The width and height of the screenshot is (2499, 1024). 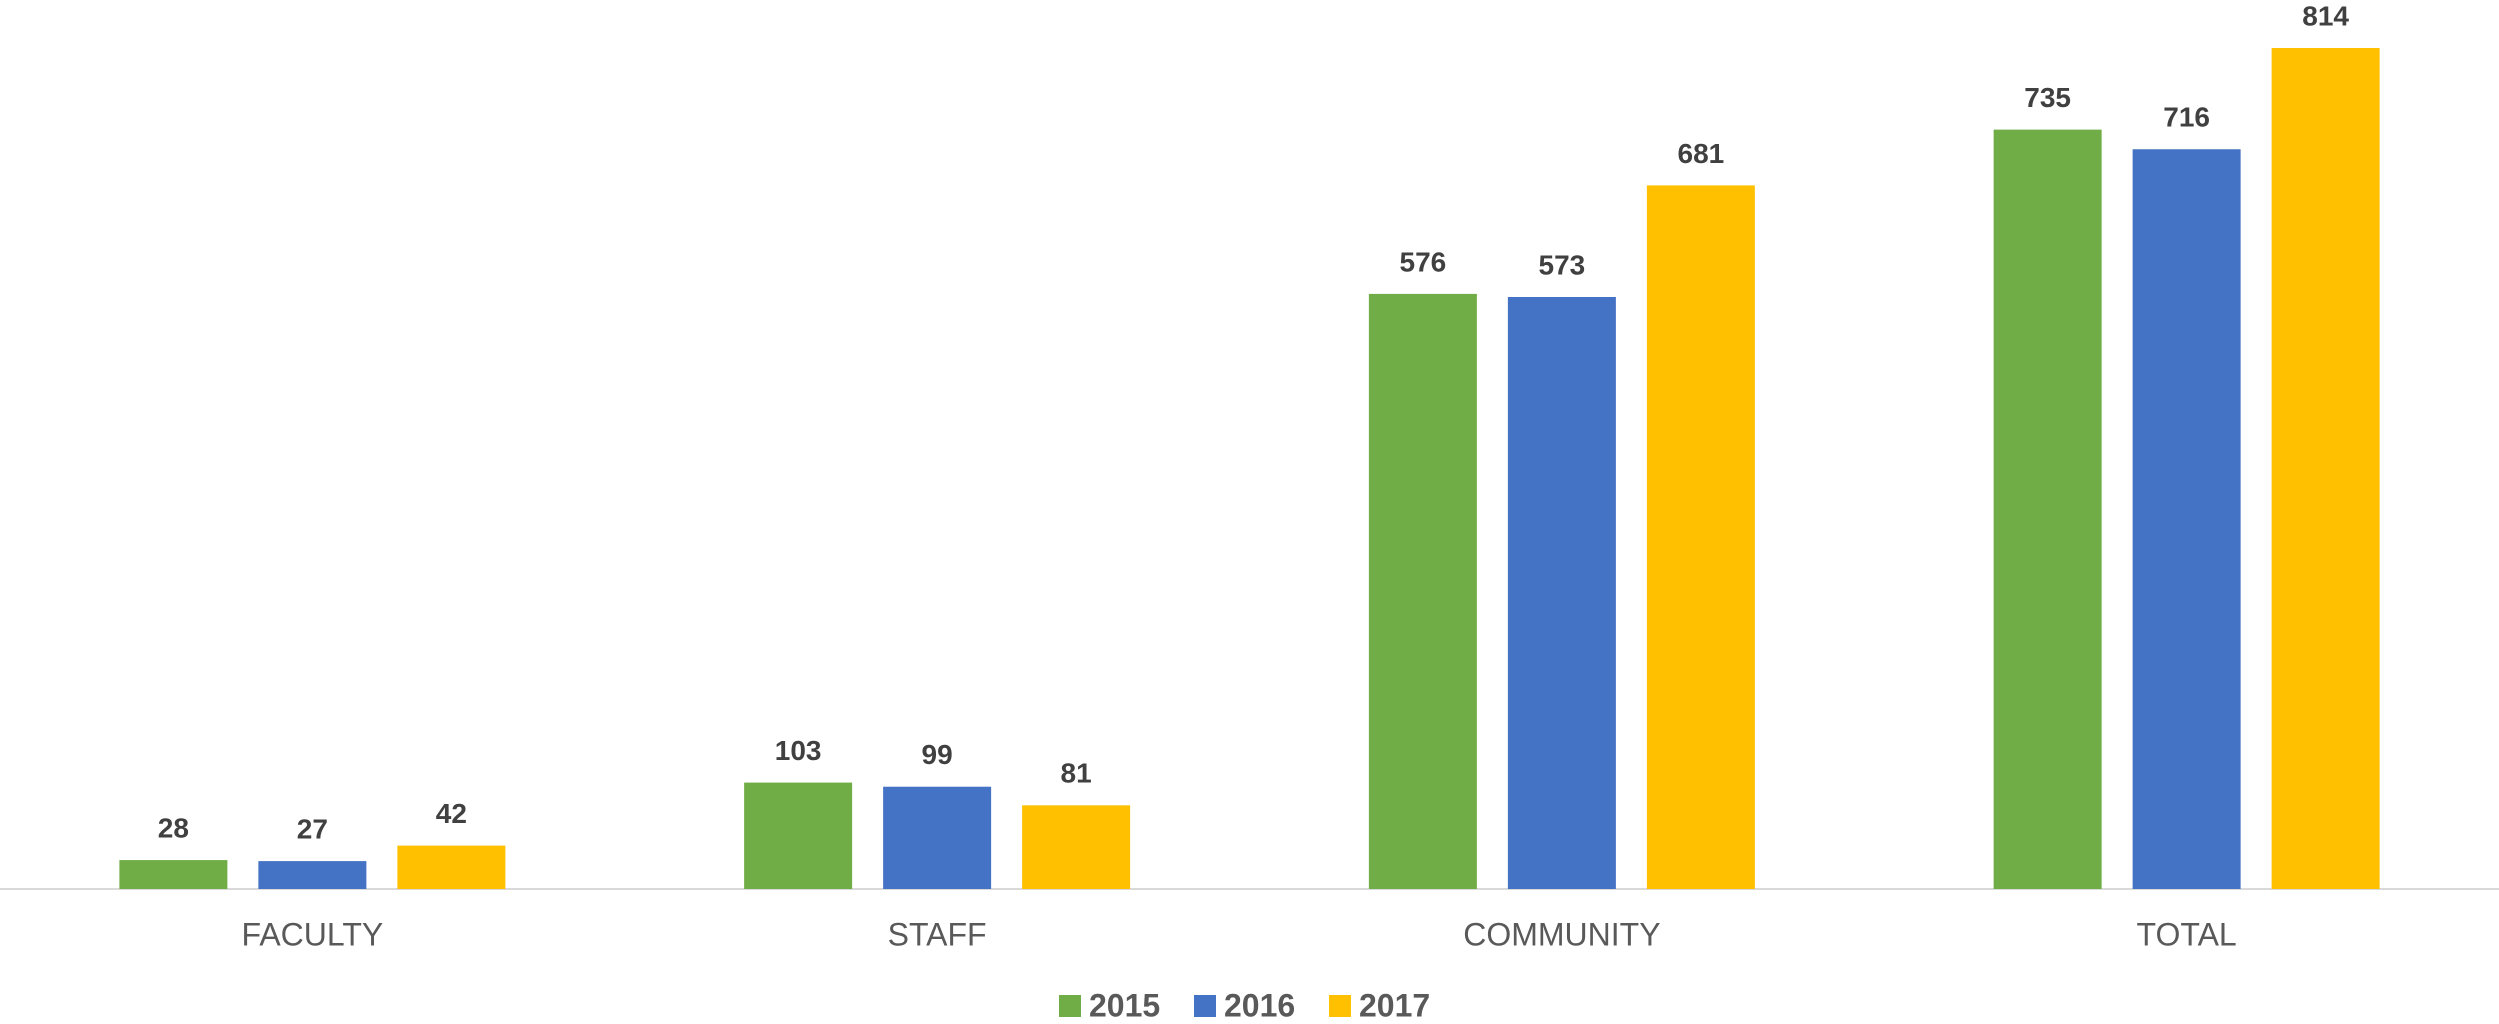 I want to click on data-label: 99, so click(x=937, y=754).